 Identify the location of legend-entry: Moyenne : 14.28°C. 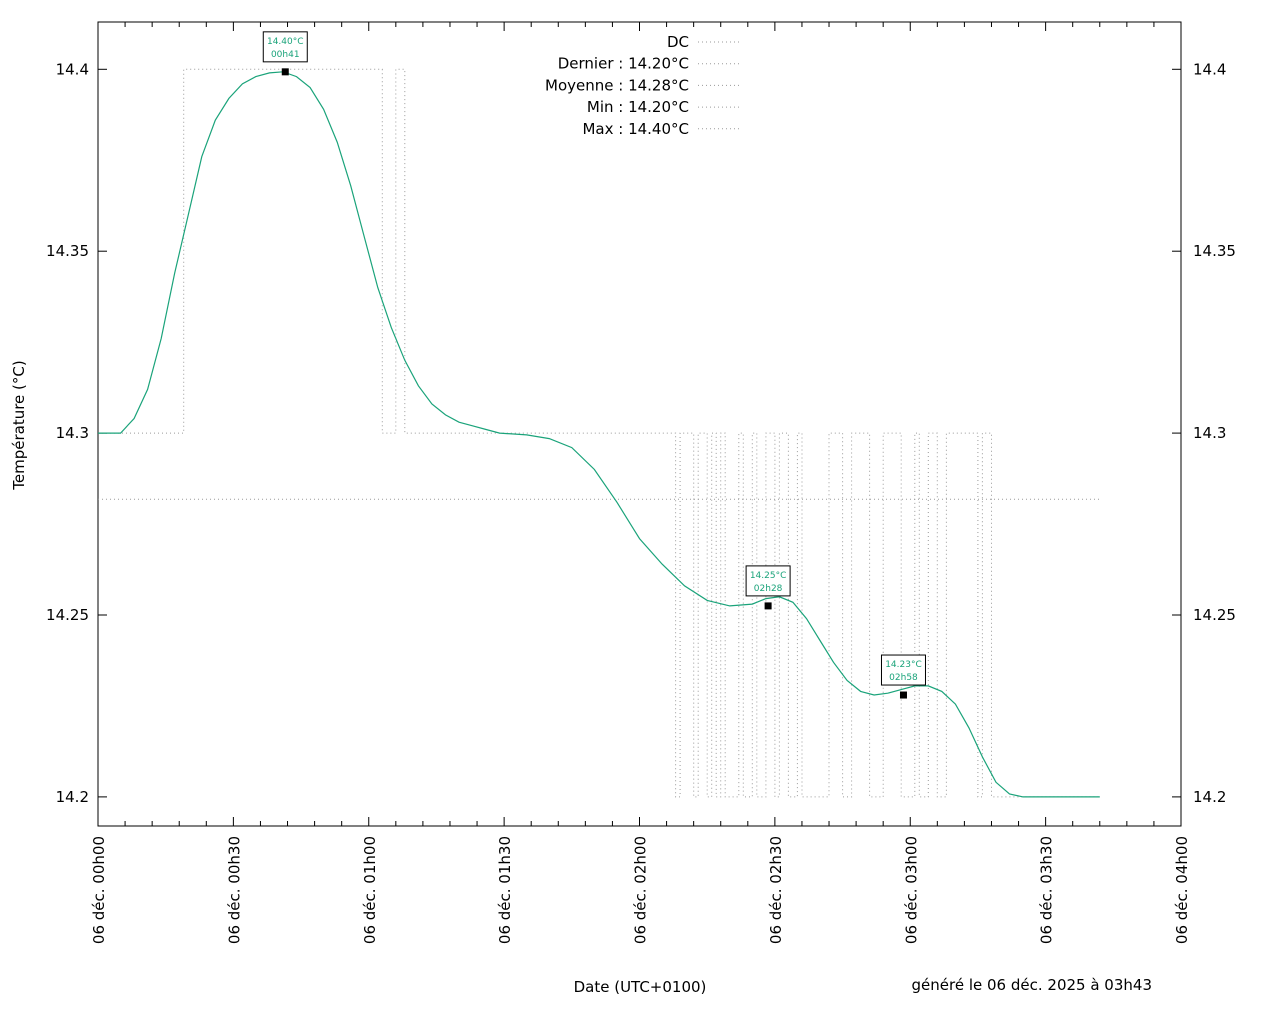
(617, 85).